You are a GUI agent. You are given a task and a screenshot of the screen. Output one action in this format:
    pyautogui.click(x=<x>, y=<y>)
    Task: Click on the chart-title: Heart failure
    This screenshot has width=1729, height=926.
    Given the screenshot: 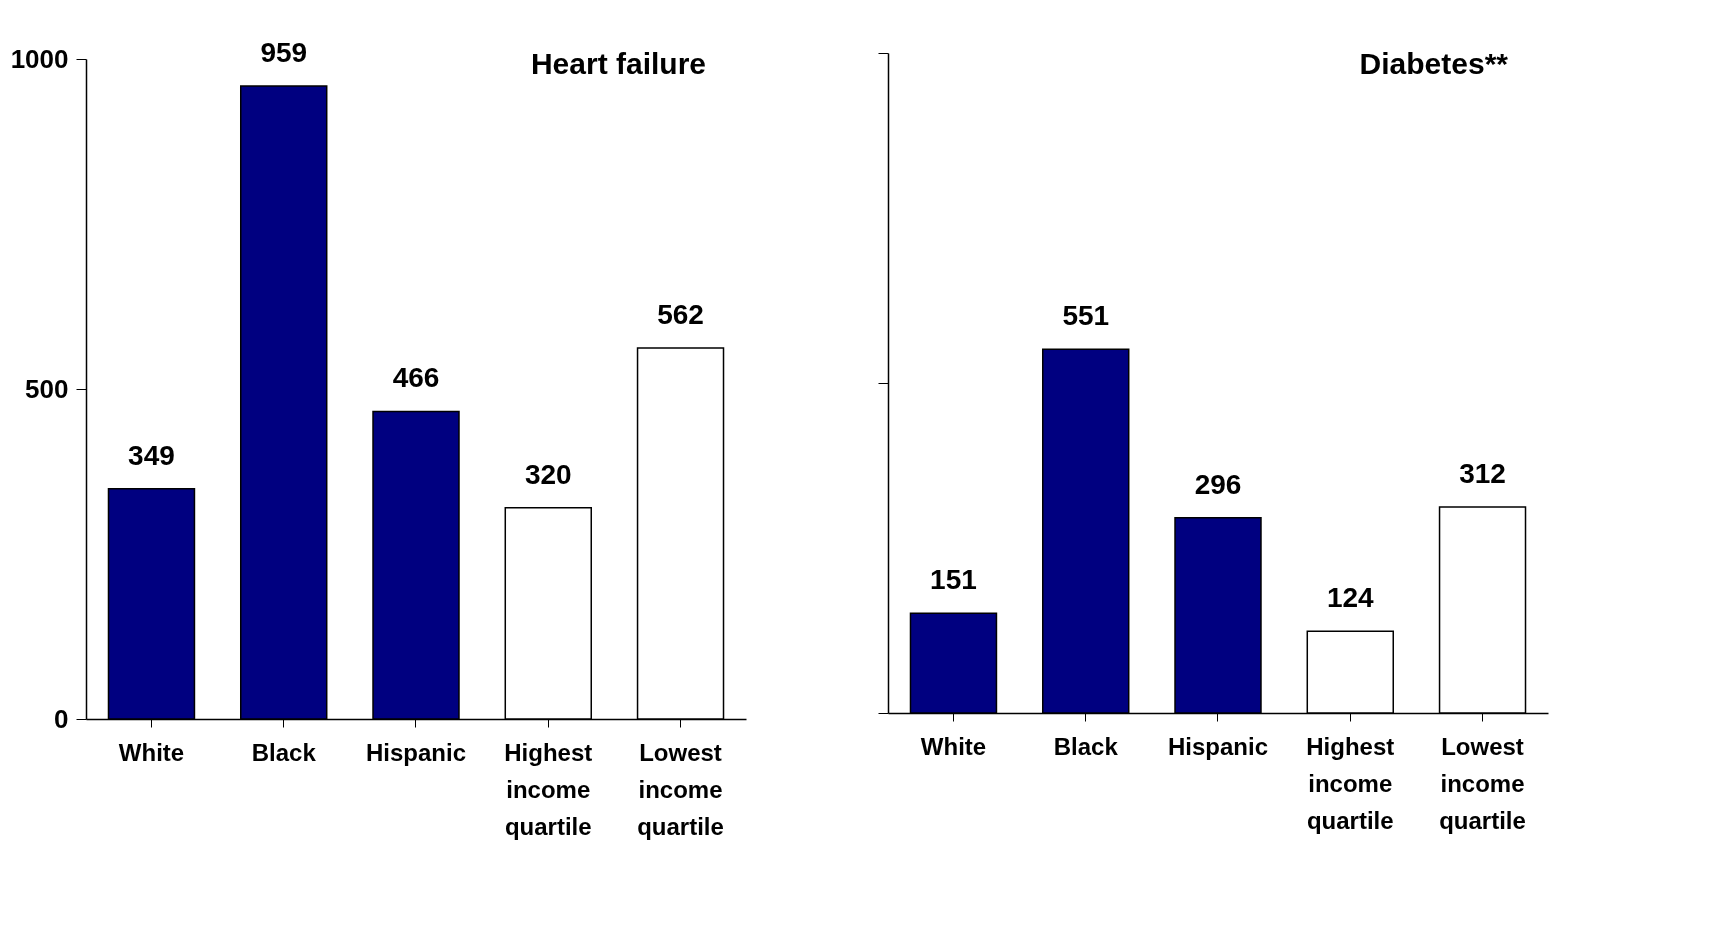 What is the action you would take?
    pyautogui.click(x=618, y=64)
    